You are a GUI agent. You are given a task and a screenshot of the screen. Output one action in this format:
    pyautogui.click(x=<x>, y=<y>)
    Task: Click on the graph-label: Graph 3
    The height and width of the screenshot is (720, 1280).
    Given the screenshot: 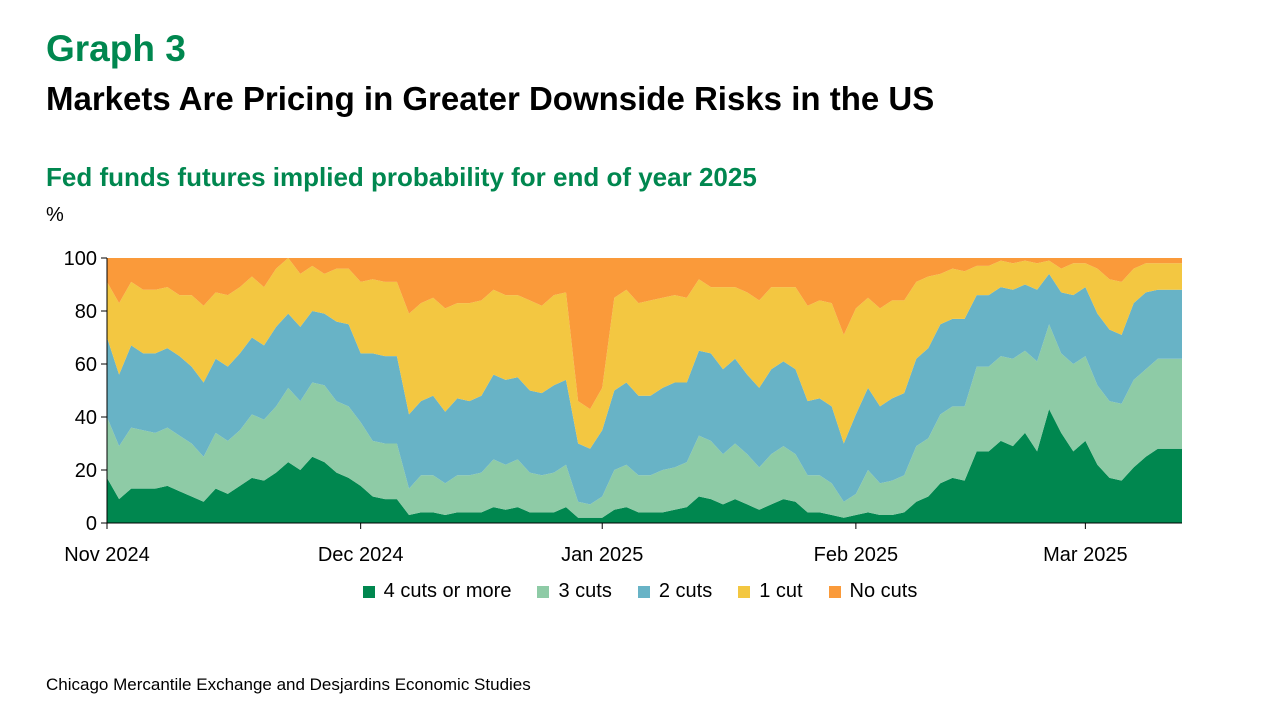 What is the action you would take?
    pyautogui.click(x=116, y=48)
    